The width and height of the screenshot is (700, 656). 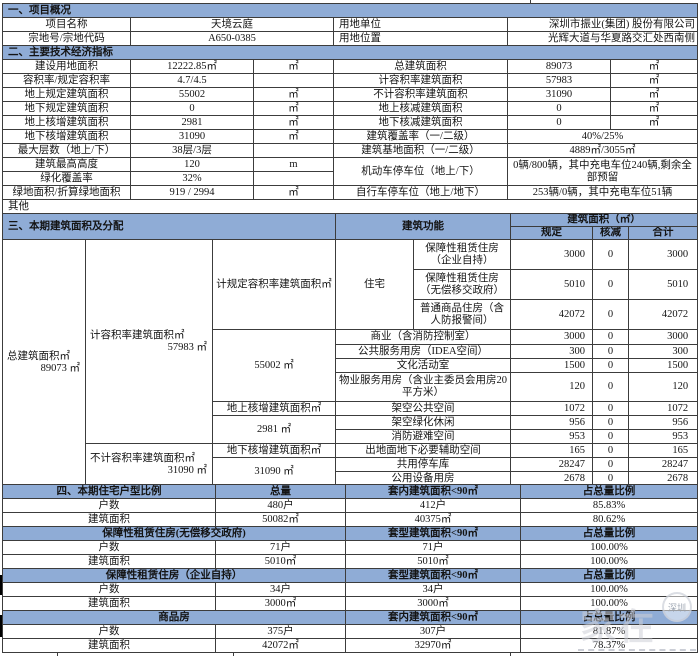 What do you see at coordinates (552, 365) in the screenshot?
I see `s3-row-guiding: 1500` at bounding box center [552, 365].